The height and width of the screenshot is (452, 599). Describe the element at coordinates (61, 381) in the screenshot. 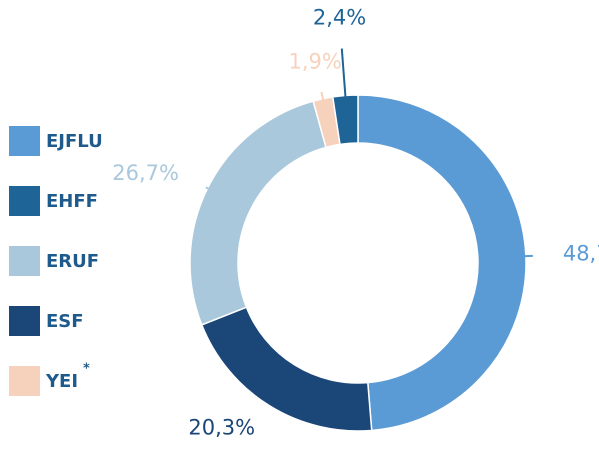

I see `legend-label: YEI` at that location.